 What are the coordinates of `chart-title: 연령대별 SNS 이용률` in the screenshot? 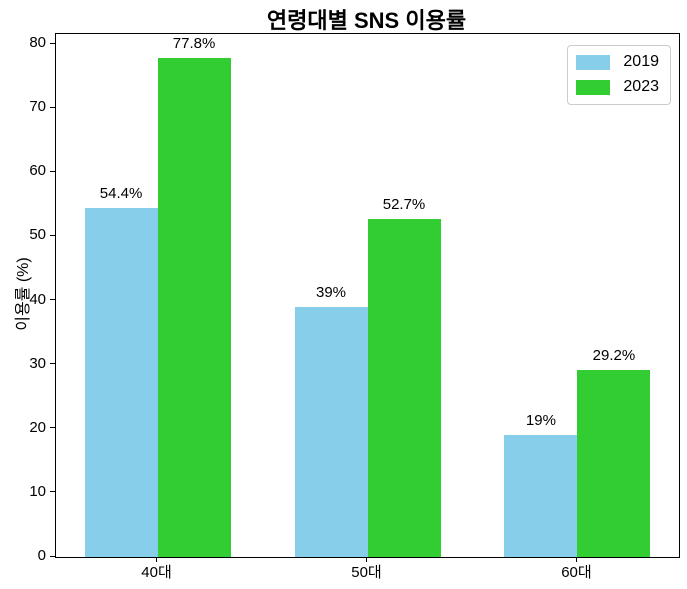 It's located at (366, 20).